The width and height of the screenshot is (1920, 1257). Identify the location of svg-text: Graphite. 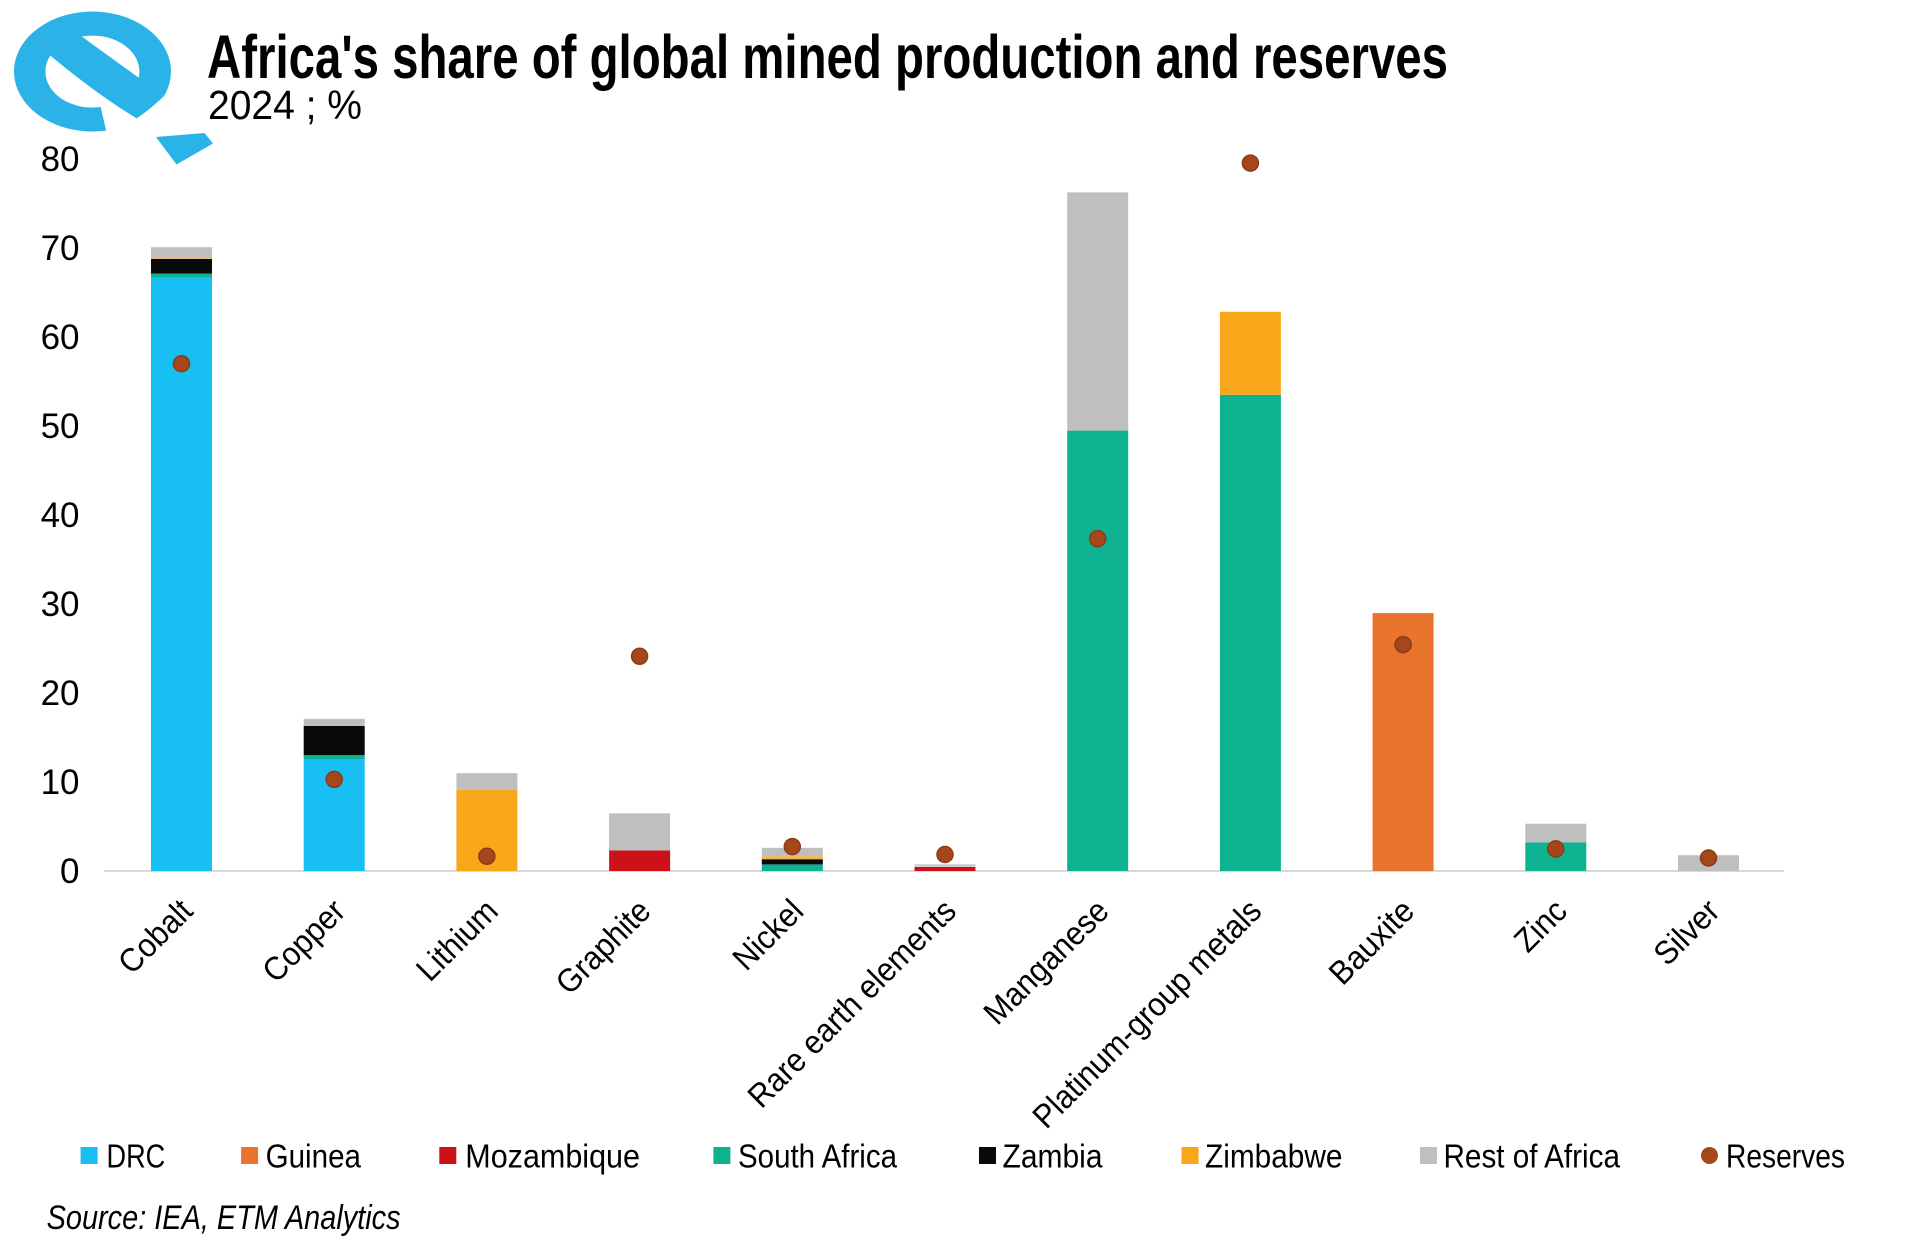
(602, 946).